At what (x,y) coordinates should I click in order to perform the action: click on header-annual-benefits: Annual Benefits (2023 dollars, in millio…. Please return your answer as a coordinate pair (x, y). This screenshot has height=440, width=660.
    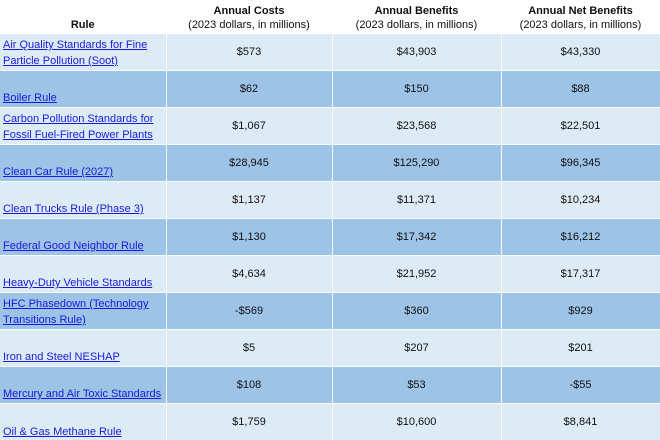
    Looking at the image, I should click on (417, 17).